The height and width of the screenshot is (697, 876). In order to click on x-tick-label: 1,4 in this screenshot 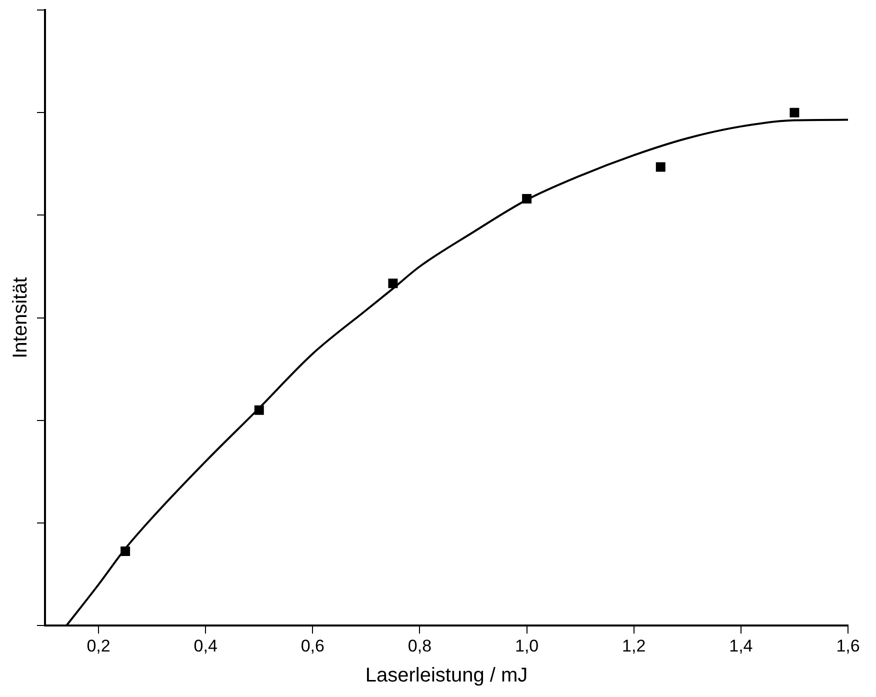, I will do `click(741, 646)`.